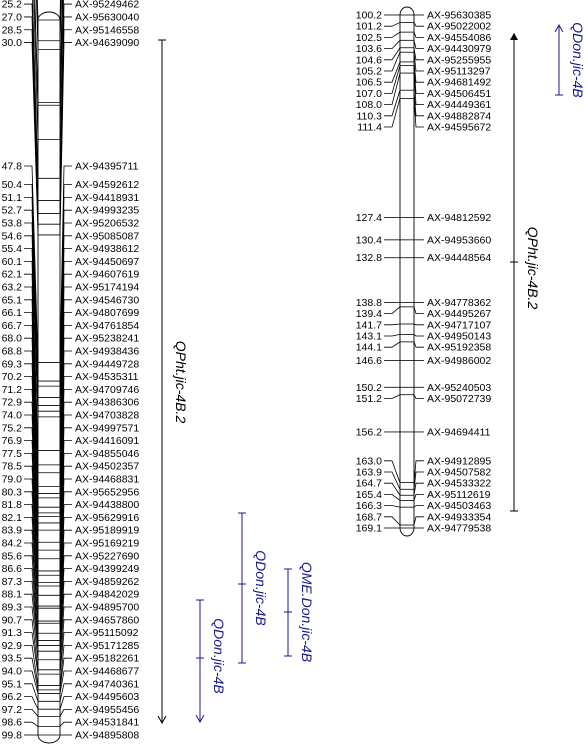 The image size is (588, 747). Describe the element at coordinates (459, 361) in the screenshot. I see `marker-name: AX-94986002` at that location.